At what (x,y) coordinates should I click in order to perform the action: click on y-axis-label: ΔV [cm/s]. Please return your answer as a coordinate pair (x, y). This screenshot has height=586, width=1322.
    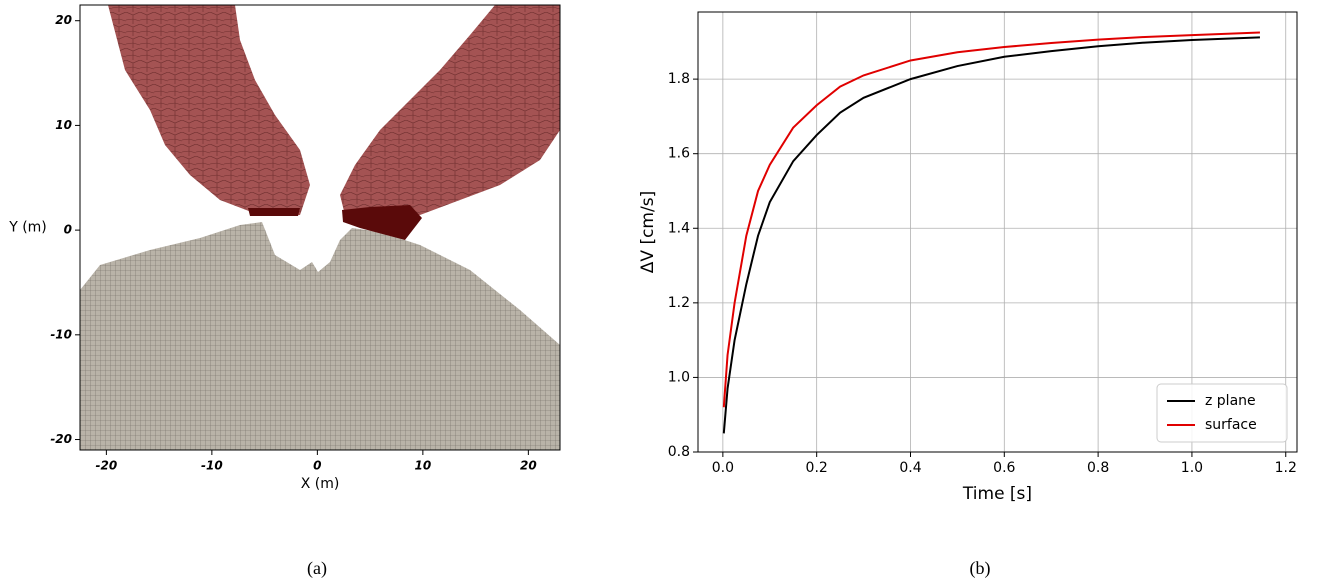
    Looking at the image, I should click on (648, 232).